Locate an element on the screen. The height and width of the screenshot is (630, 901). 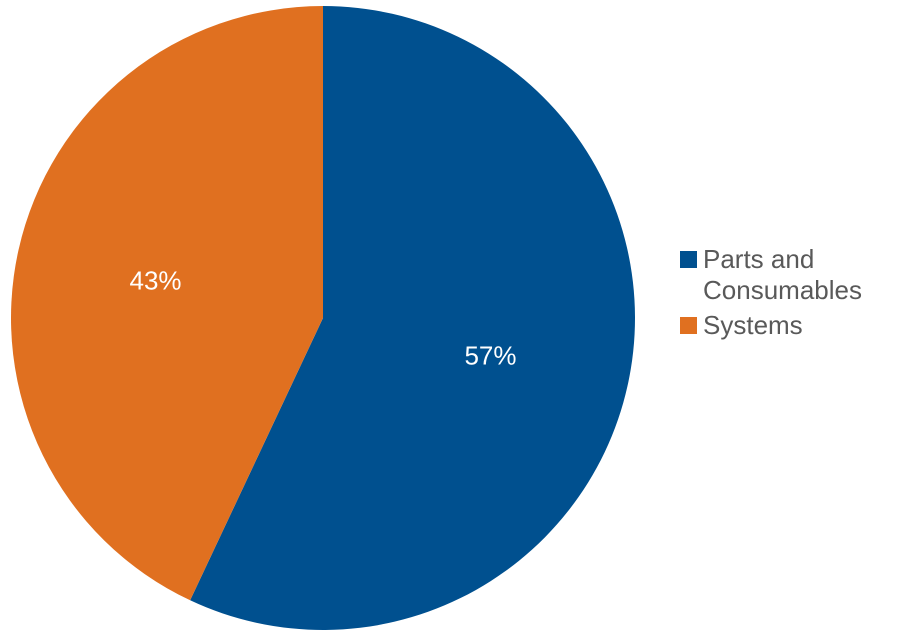
legend-swatch-systems is located at coordinates (688, 325).